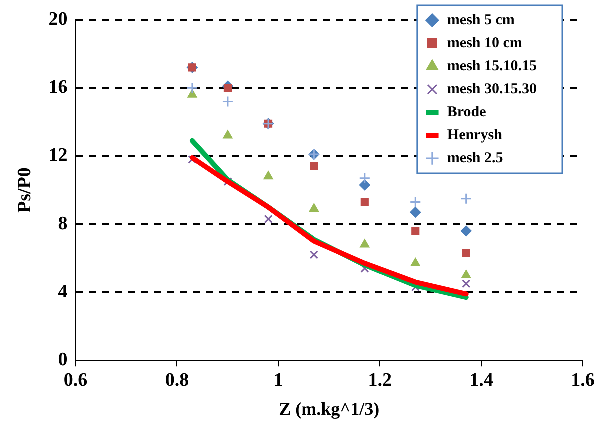  I want to click on legend-label: mesh 5 cm, so click(481, 20).